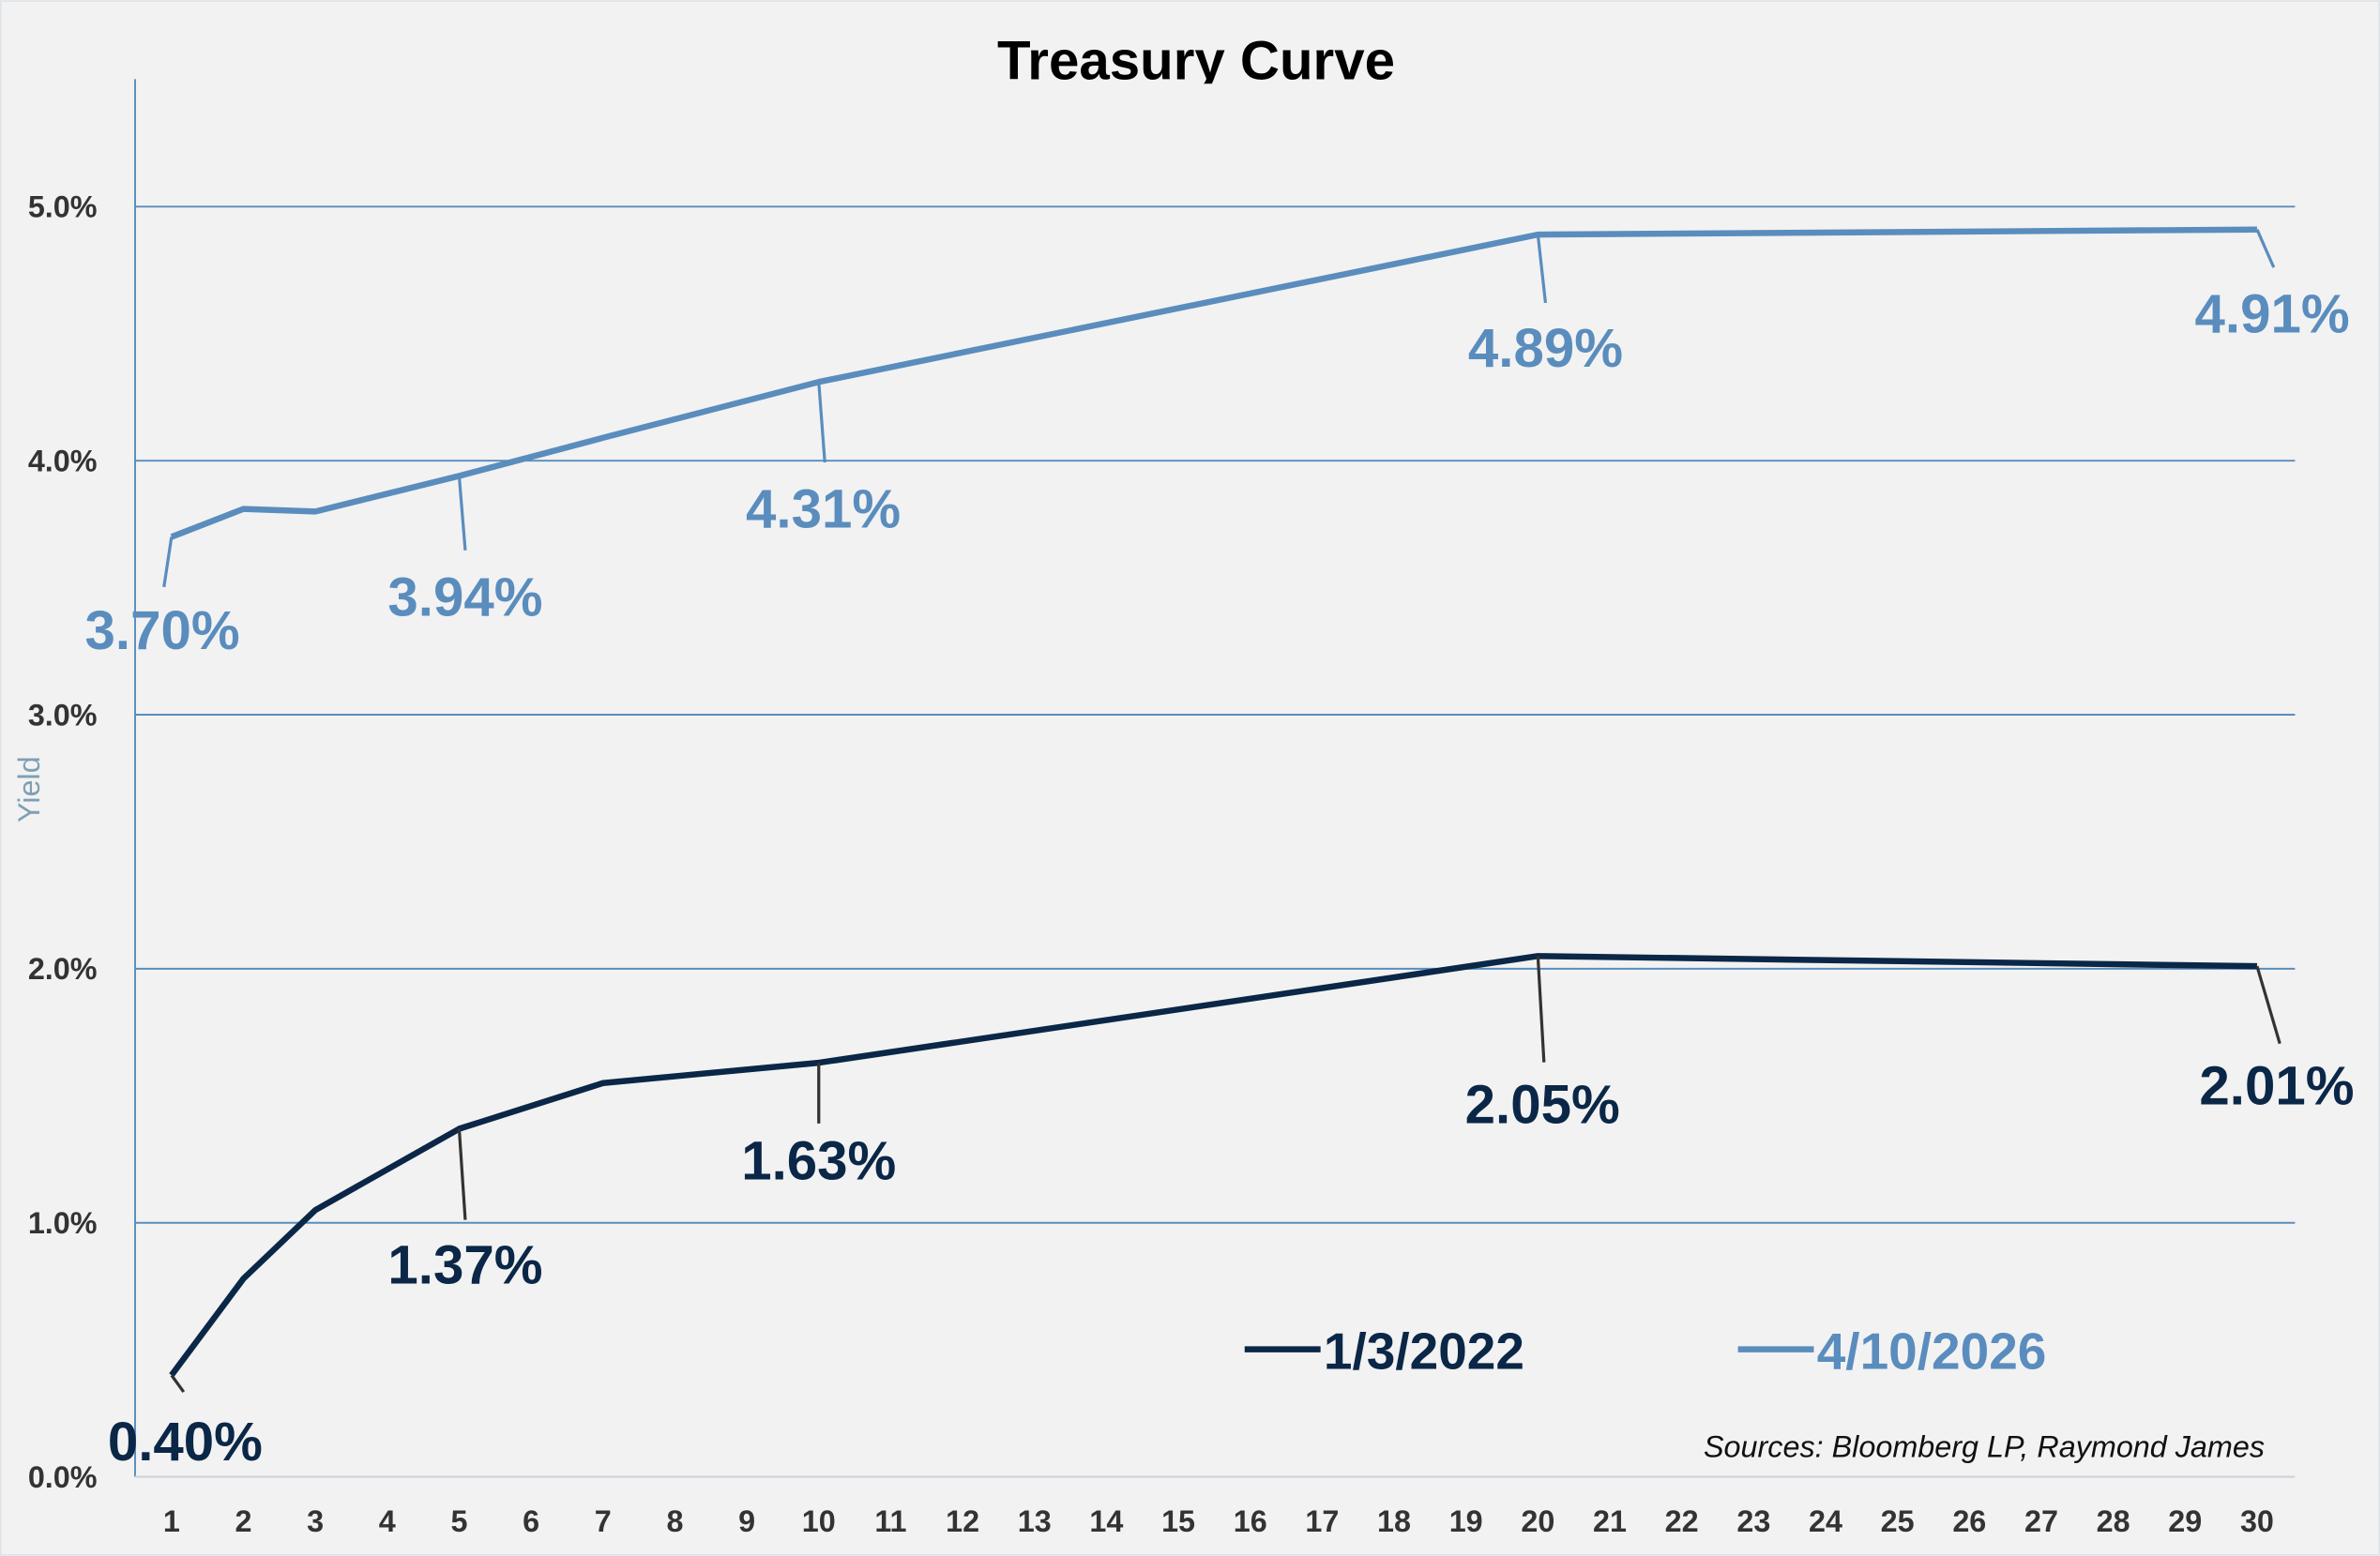 The image size is (2380, 1556). I want to click on x-tick-label: 9, so click(746, 1521).